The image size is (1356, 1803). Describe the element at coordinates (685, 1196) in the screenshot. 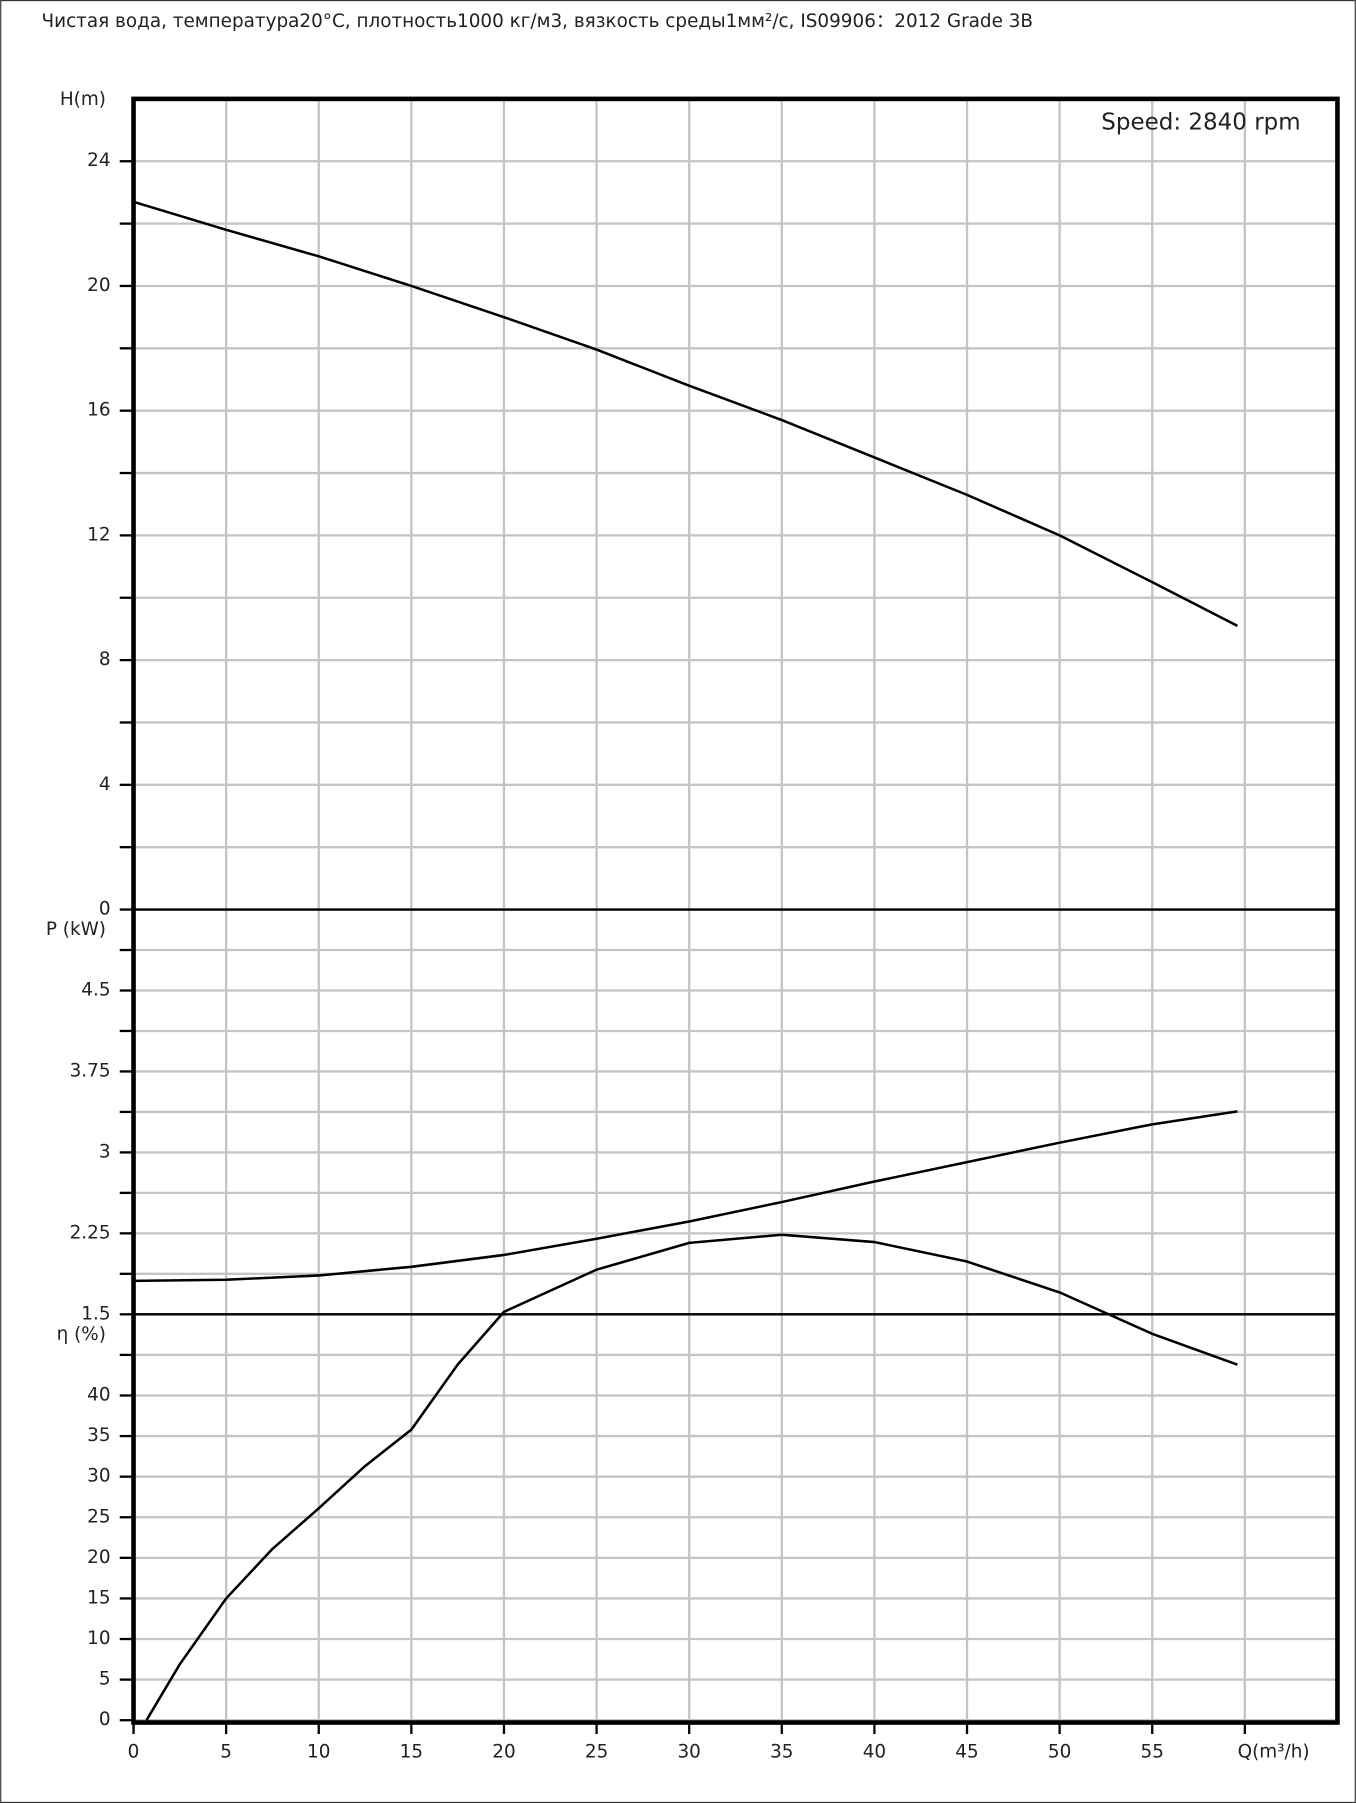

I see `curve` at that location.